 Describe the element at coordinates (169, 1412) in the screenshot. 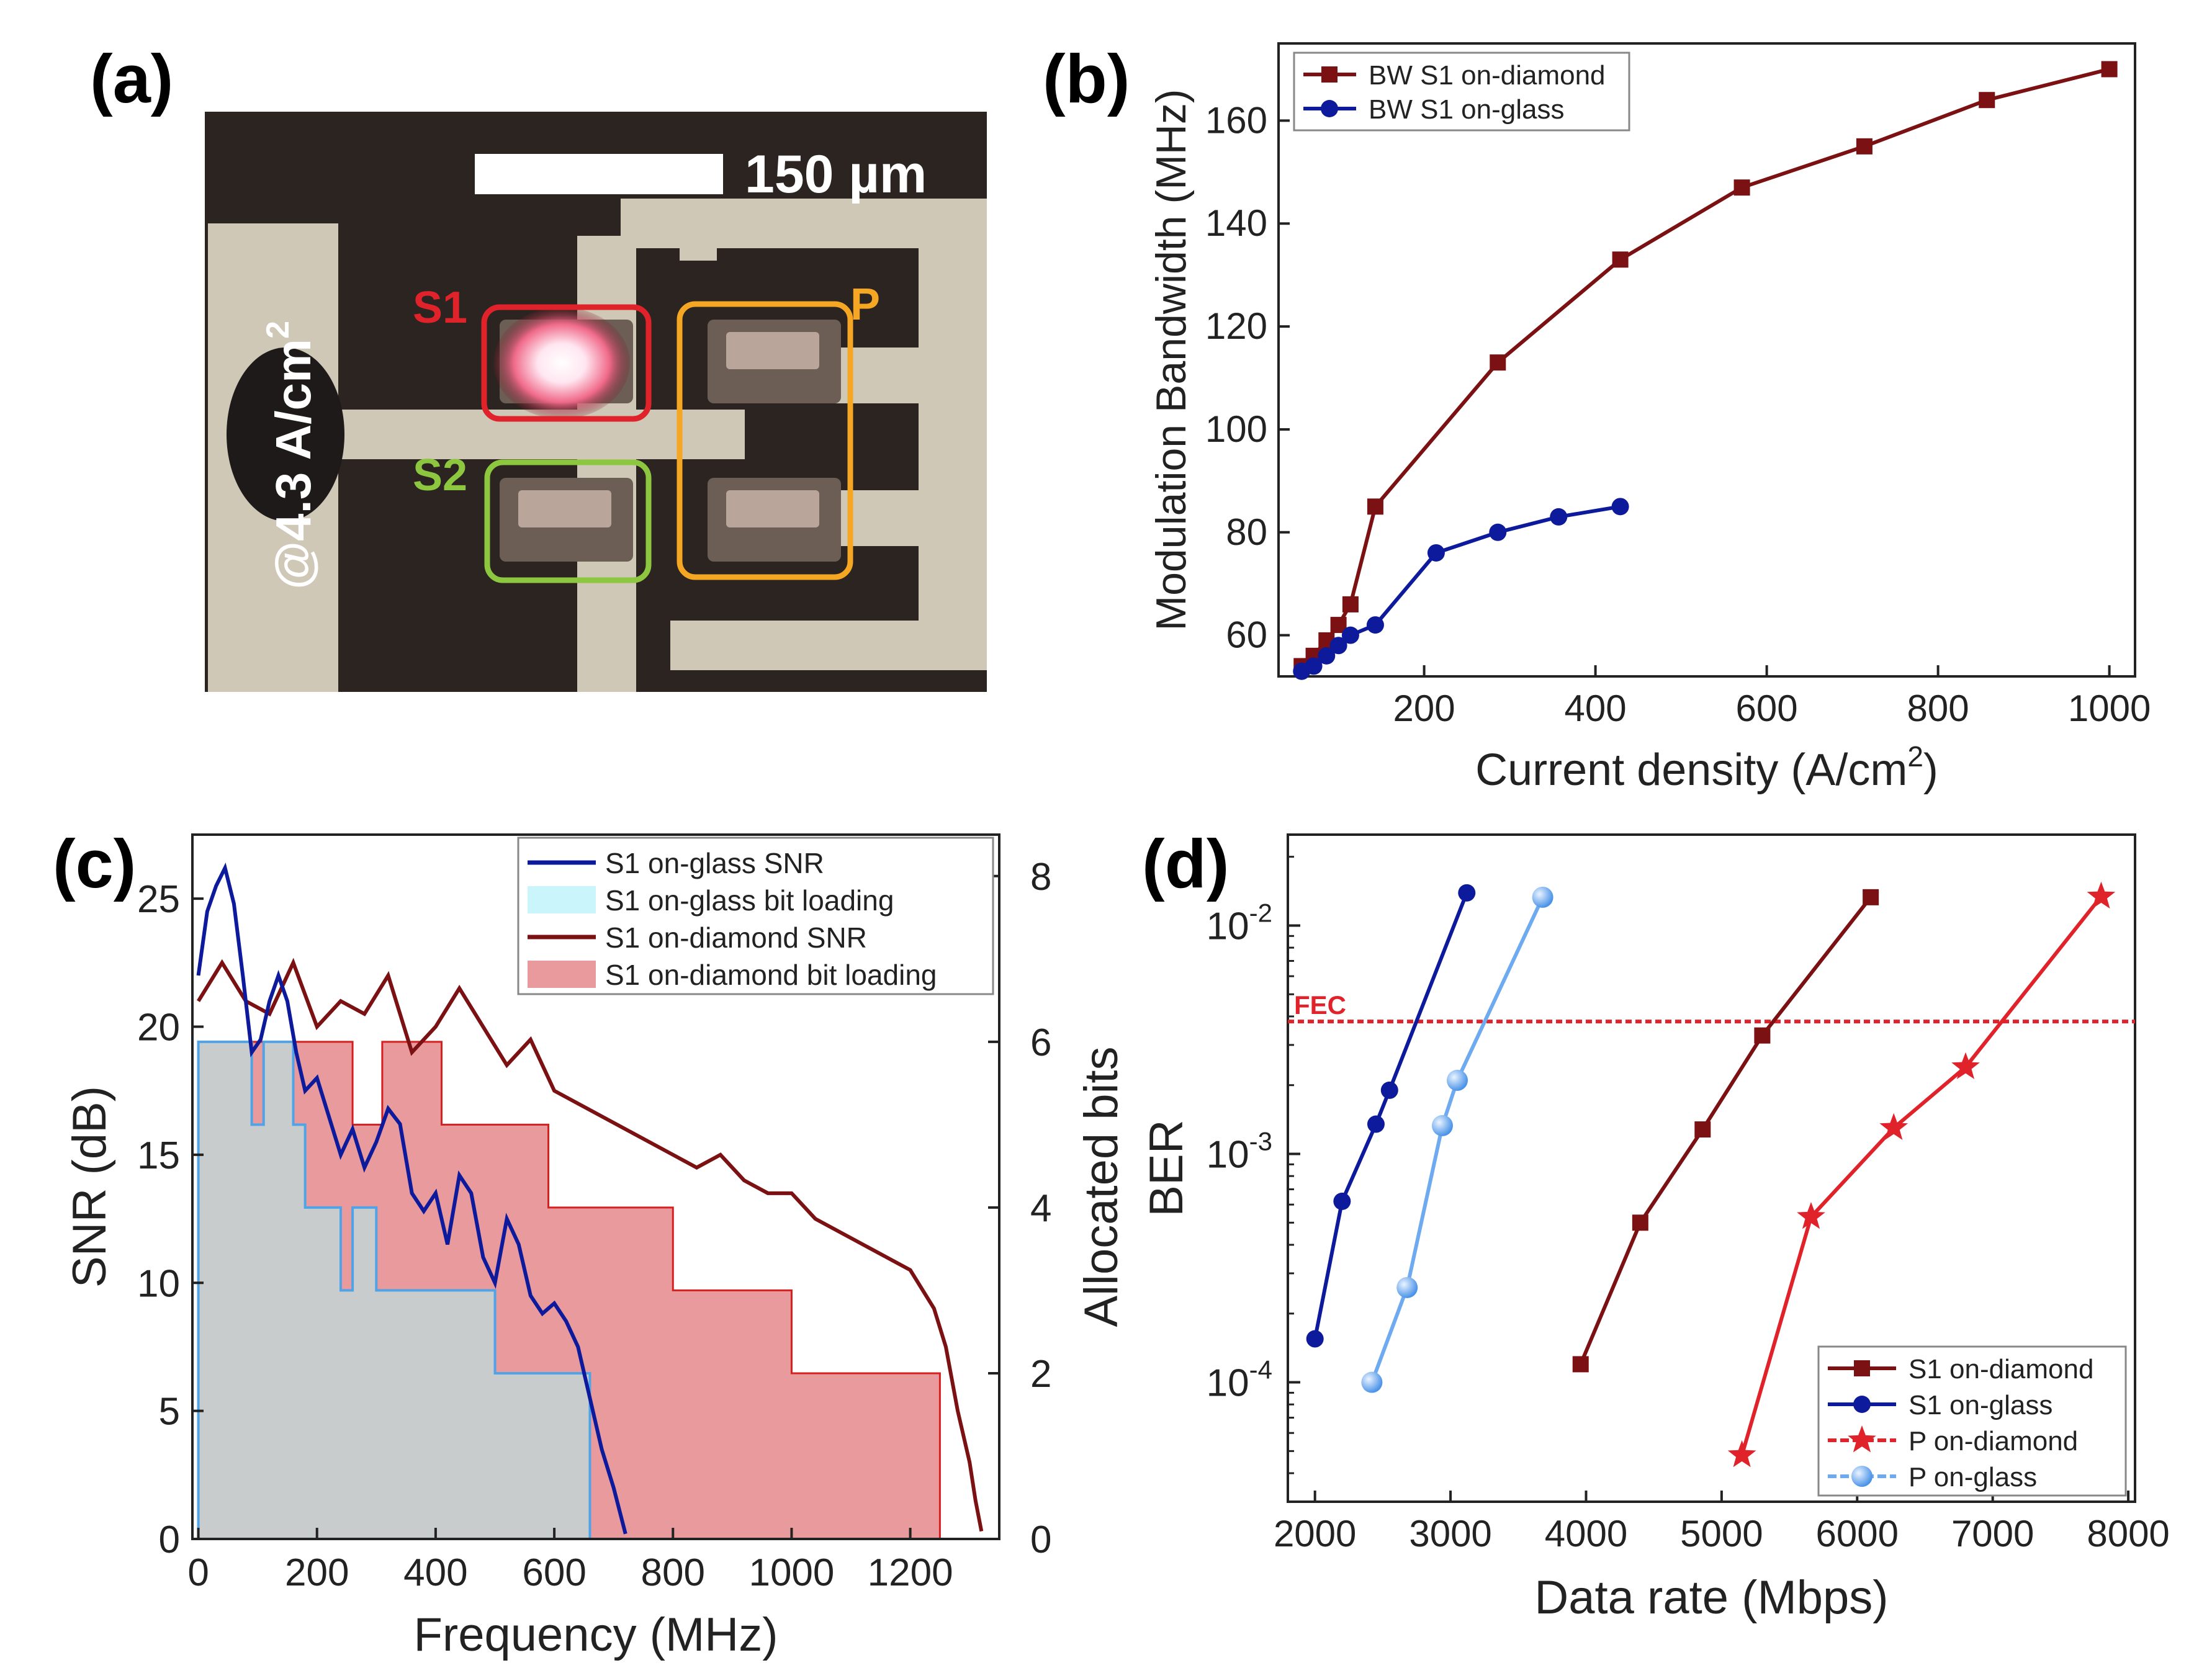

I see `y-tick-label-c: 5` at that location.